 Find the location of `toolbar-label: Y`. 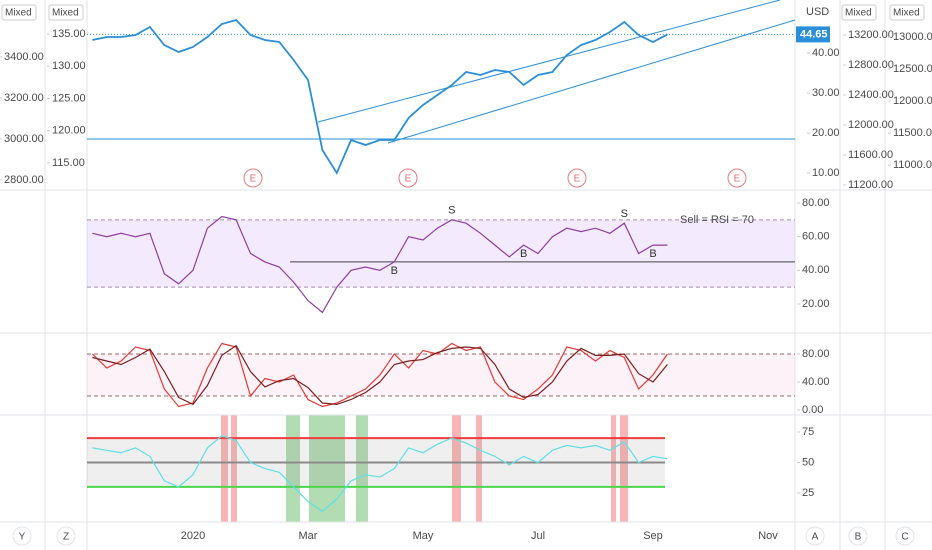

toolbar-label: Y is located at coordinates (22, 537).